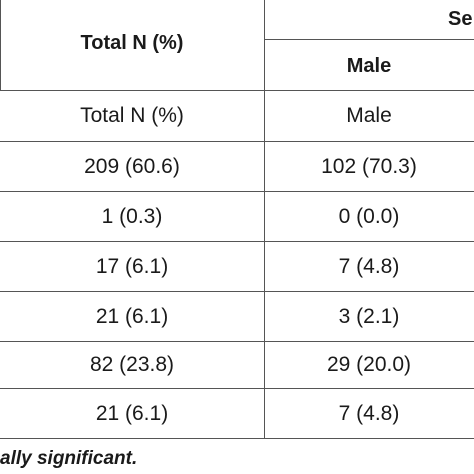 The image size is (474, 474). Describe the element at coordinates (264, 219) in the screenshot. I see `column-divider` at that location.